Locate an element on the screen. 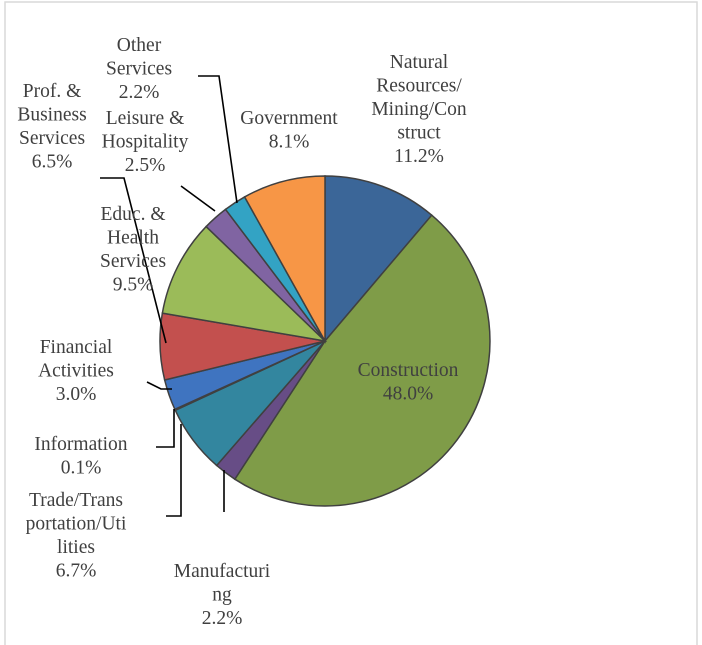 This screenshot has width=702, height=645. data-label-manufacturi-ng: Manufacturi ng 2.2% is located at coordinates (222, 595).